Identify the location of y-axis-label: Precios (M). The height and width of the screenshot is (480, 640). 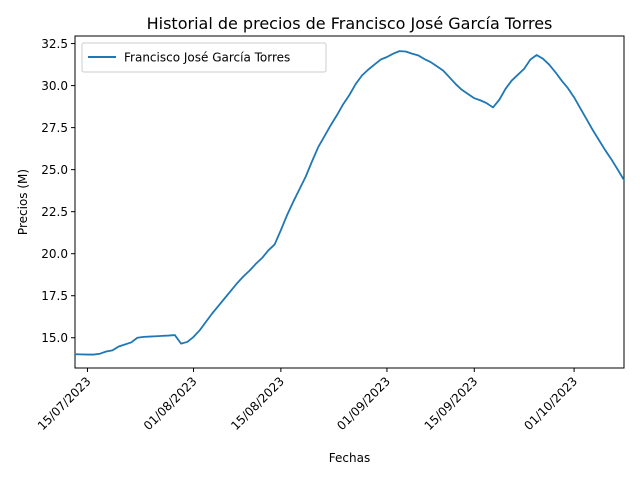
(23, 202).